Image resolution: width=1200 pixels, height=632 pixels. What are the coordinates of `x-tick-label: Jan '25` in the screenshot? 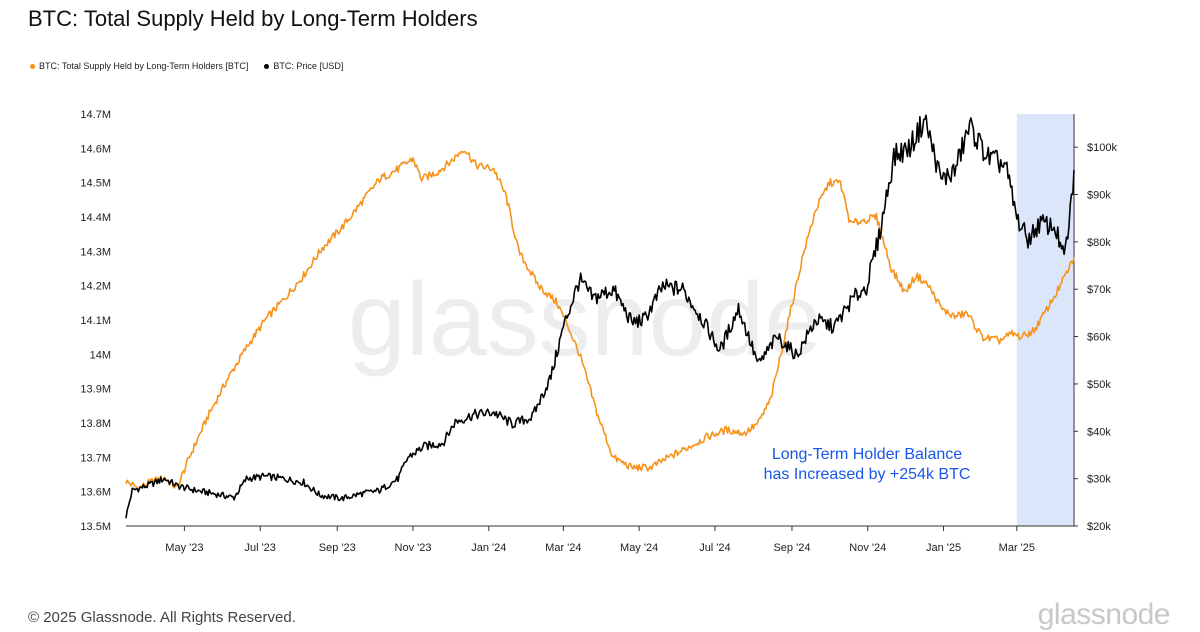 It's located at (943, 548).